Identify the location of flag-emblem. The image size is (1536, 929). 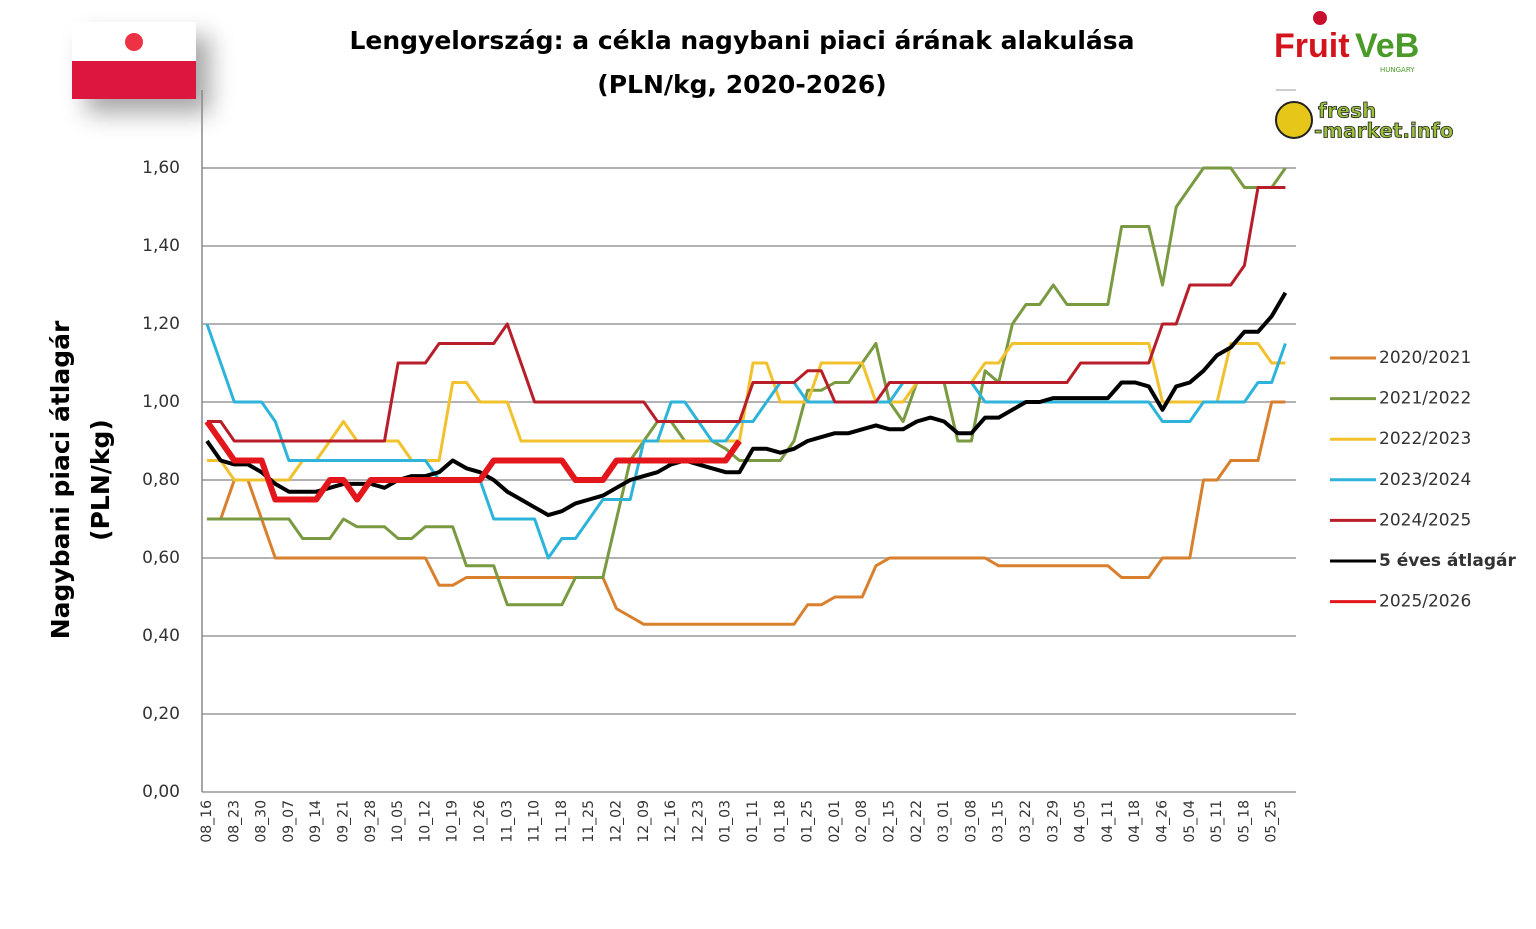
(134, 42).